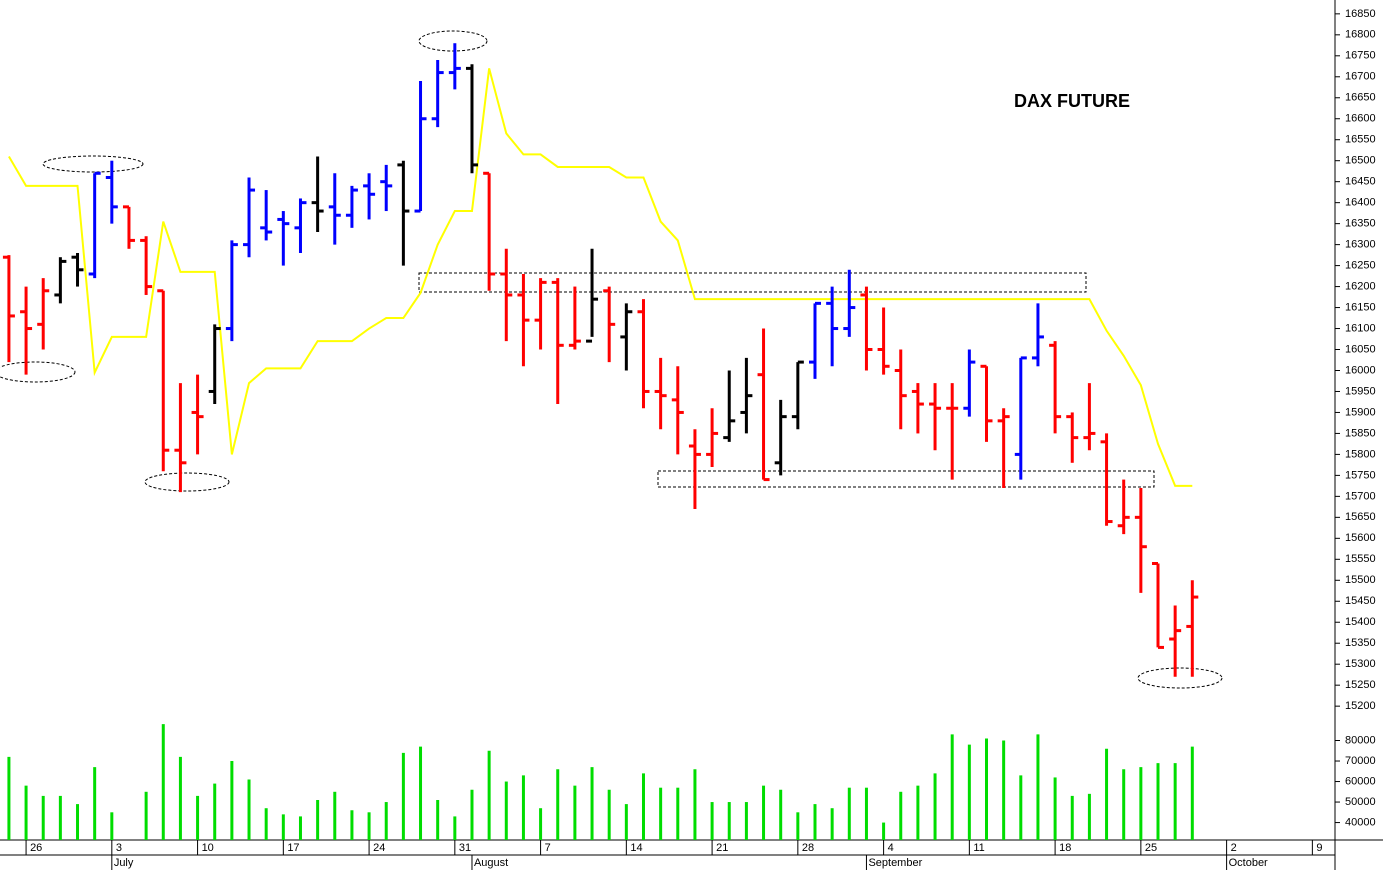 The width and height of the screenshot is (1383, 870). Describe the element at coordinates (293, 848) in the screenshot. I see `x-tick-label: 17` at that location.